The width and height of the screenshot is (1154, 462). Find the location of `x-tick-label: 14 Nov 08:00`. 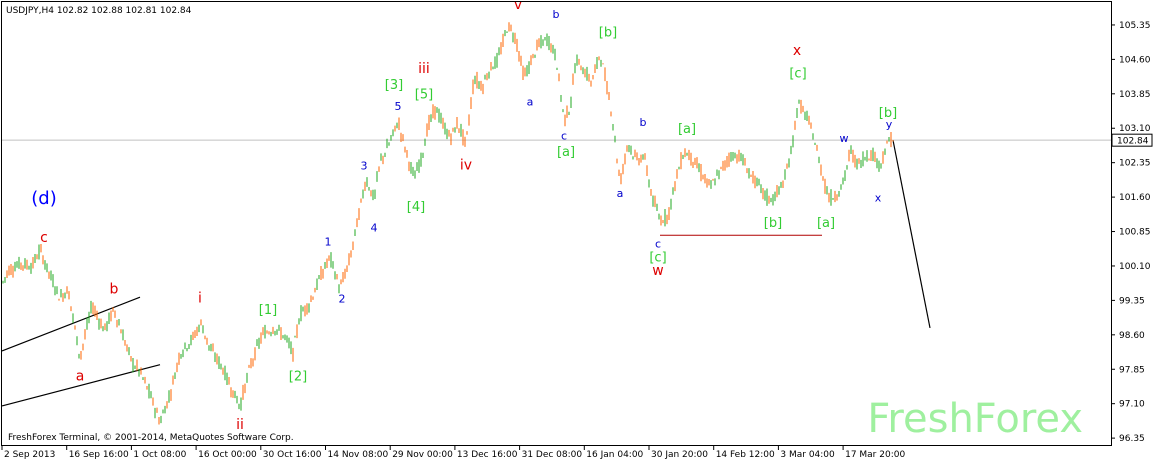

x-tick-label: 14 Nov 08:00 is located at coordinates (358, 455).